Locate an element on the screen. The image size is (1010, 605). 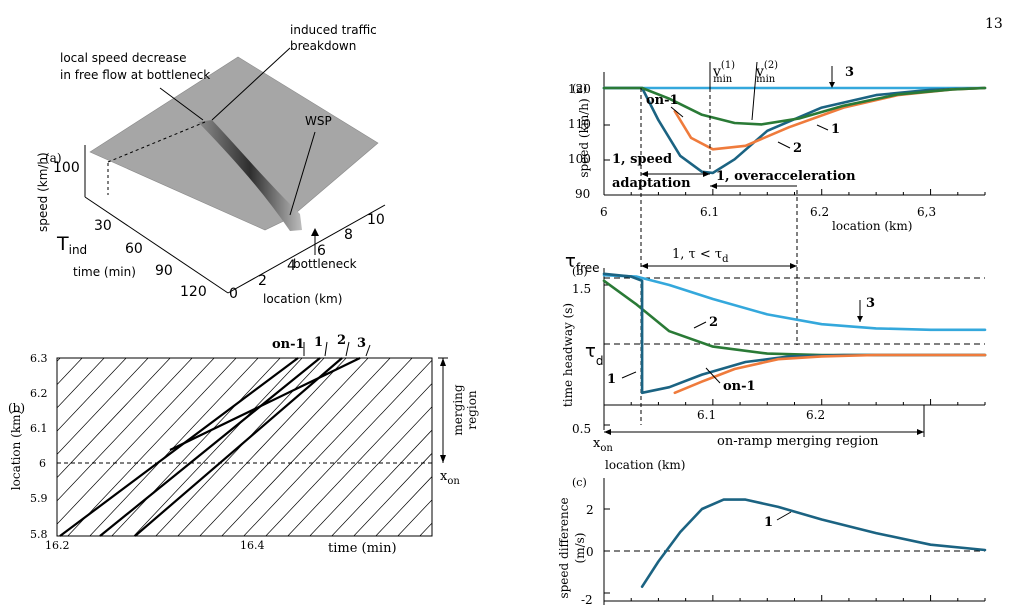
chart-b-arrow-on1 is located at coordinates (713, 375).